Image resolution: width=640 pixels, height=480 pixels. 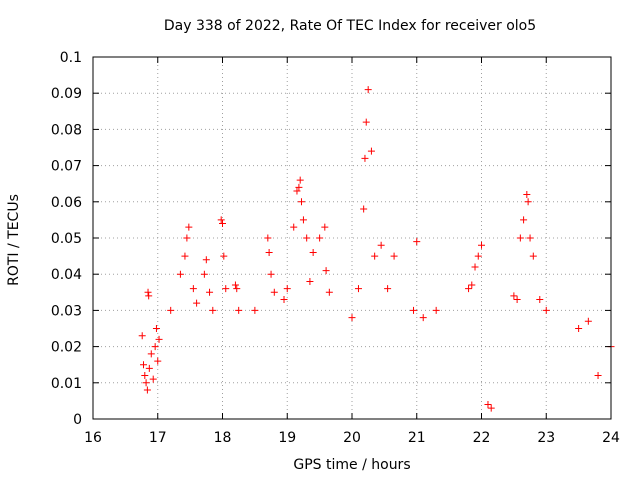 What do you see at coordinates (223, 438) in the screenshot?
I see `x-tick-label: 18` at bounding box center [223, 438].